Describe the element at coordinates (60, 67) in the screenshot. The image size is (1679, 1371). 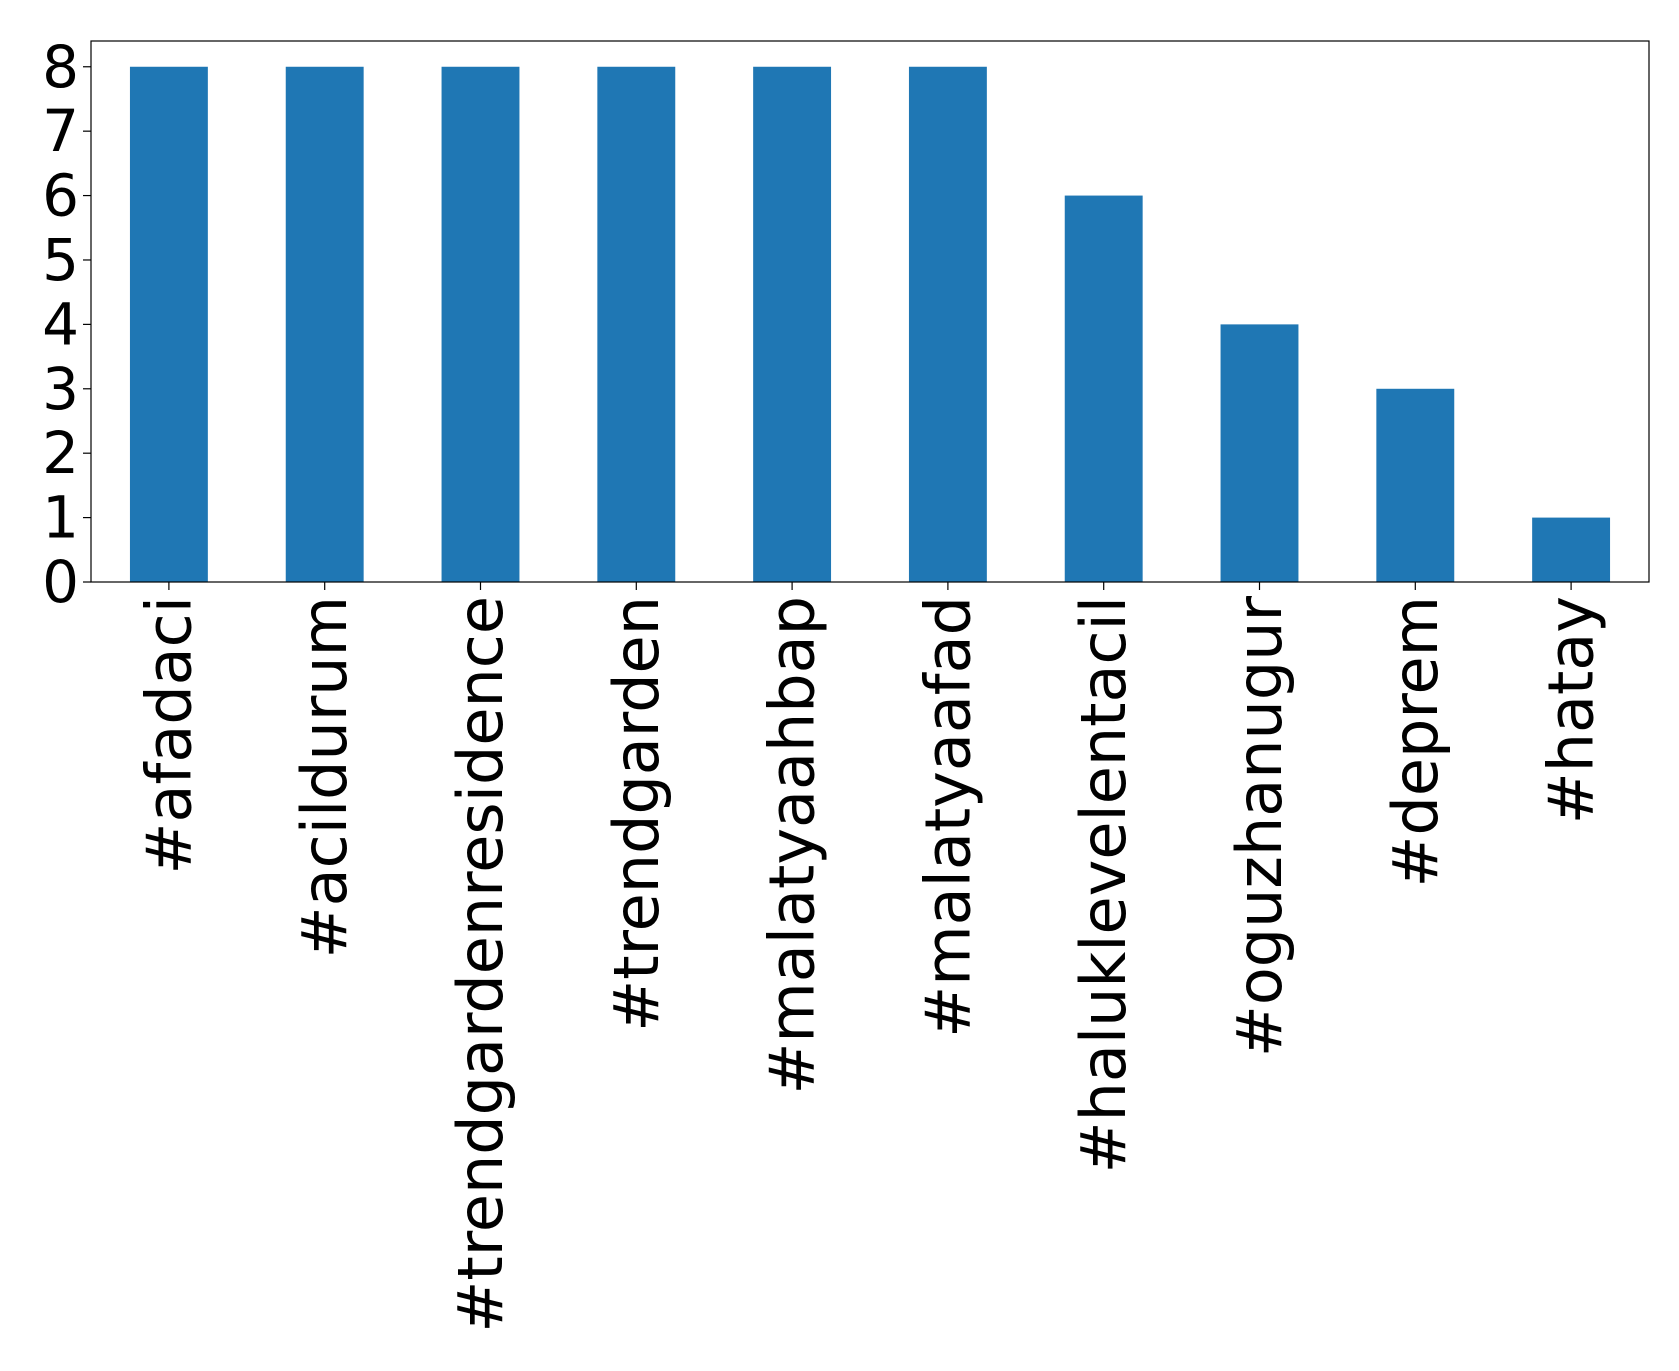
I see `y-tick-label: 8` at that location.